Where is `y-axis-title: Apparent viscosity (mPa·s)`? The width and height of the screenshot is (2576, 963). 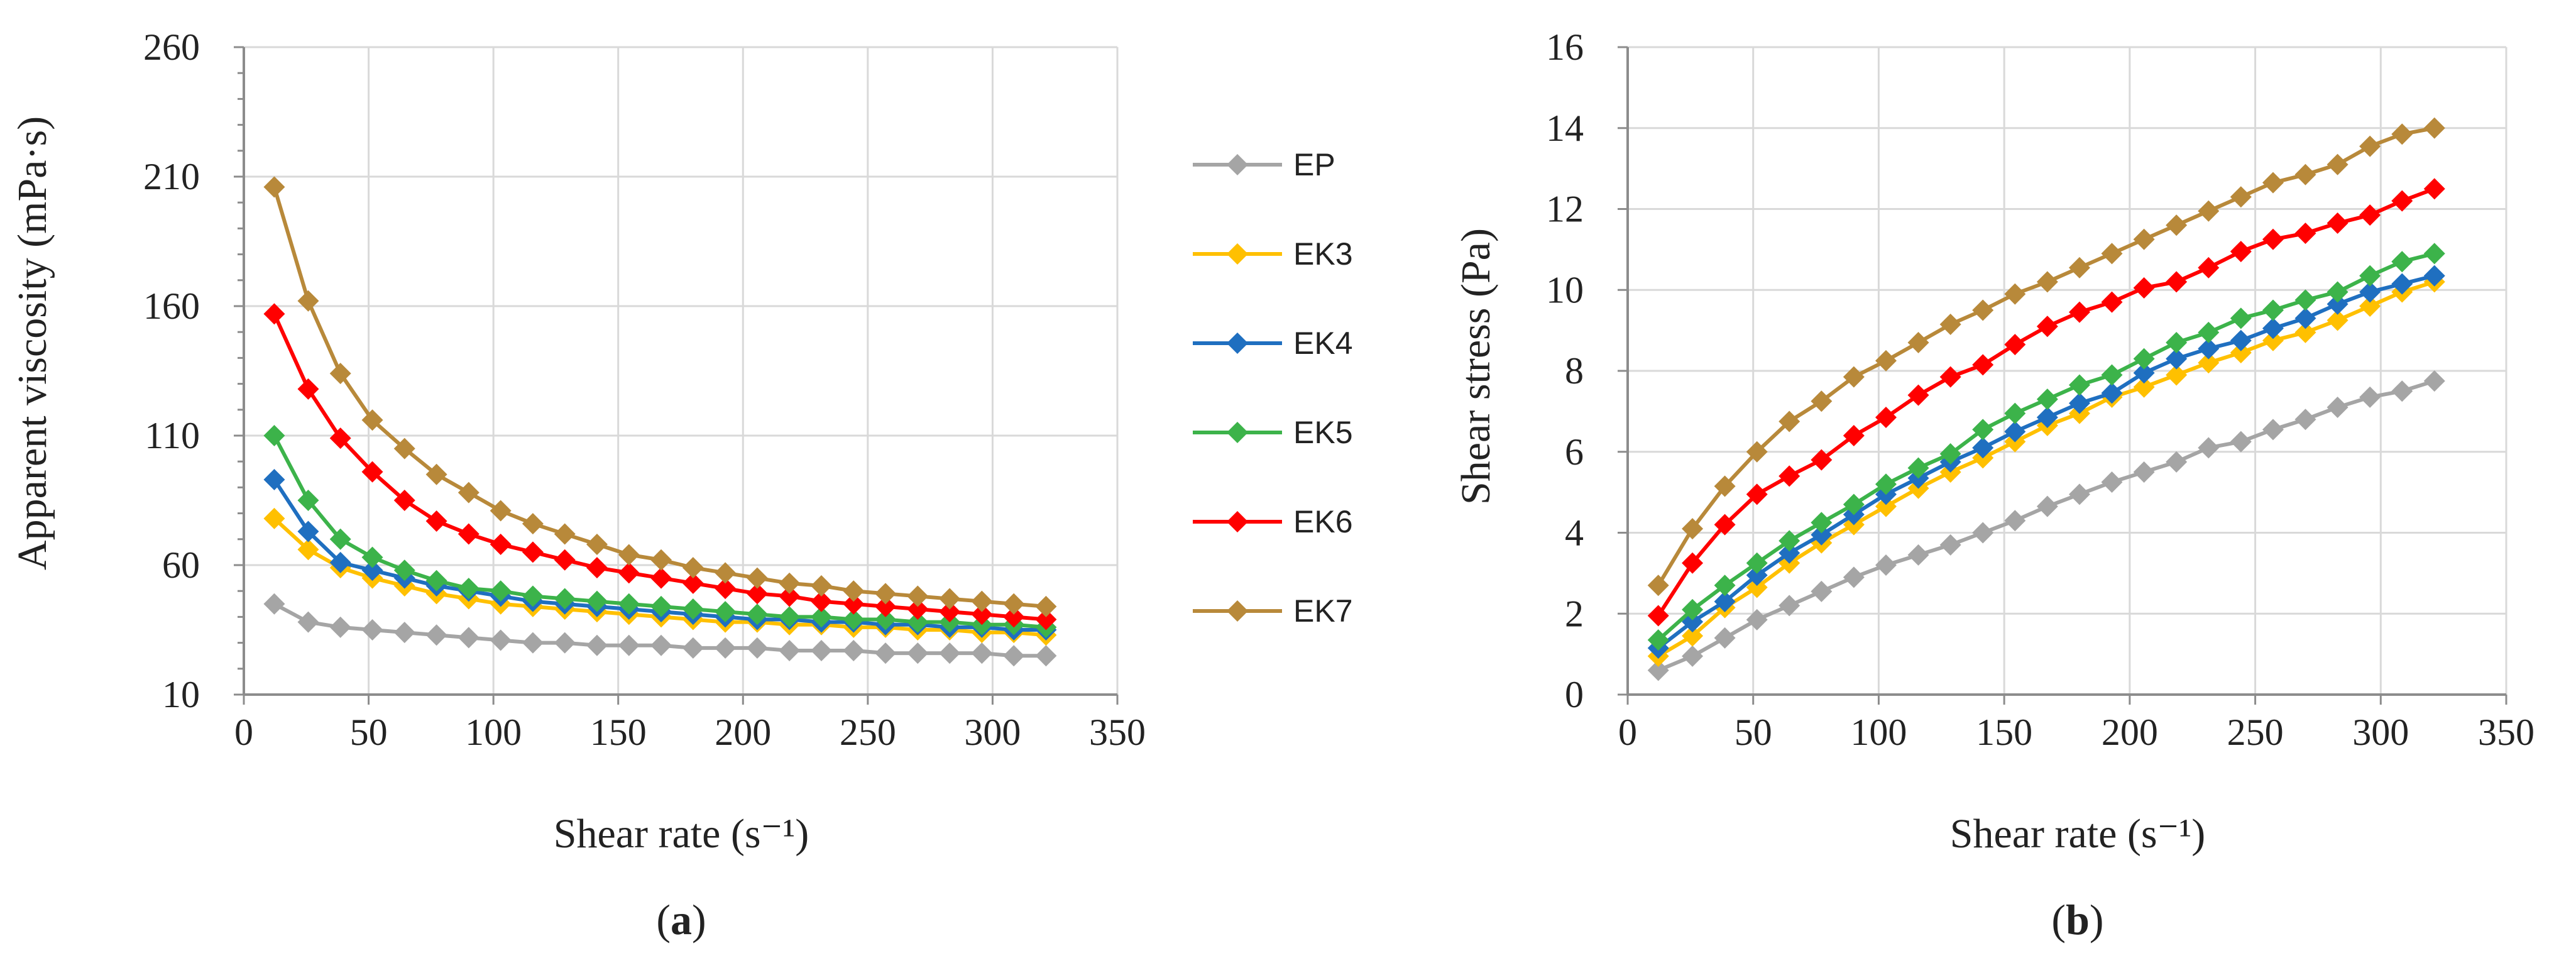
y-axis-title: Apparent viscosity (mPa·s) is located at coordinates (32, 343).